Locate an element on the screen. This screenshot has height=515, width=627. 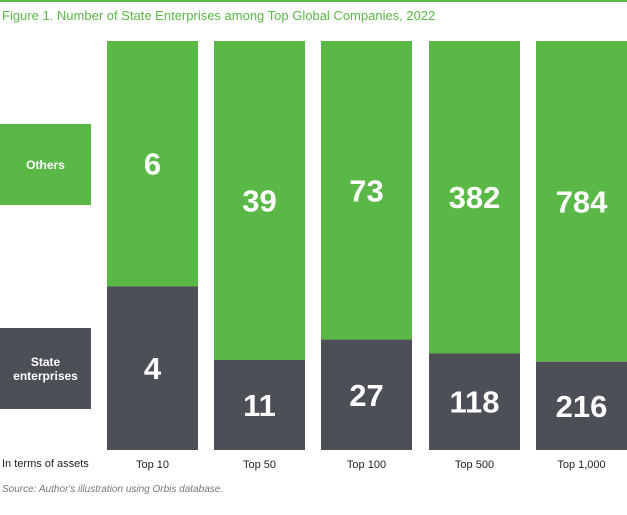
x-axis-label: In terms of assets is located at coordinates (45, 464).